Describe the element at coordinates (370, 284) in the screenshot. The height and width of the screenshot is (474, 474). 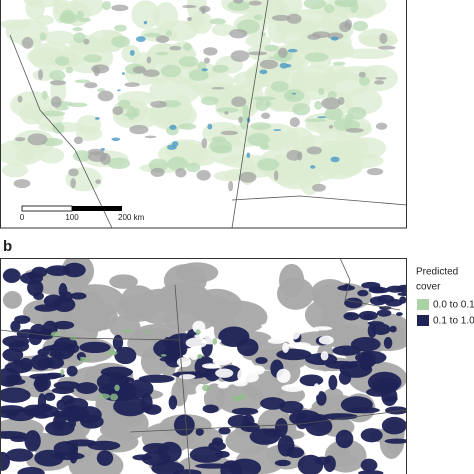
I see `border-line` at that location.